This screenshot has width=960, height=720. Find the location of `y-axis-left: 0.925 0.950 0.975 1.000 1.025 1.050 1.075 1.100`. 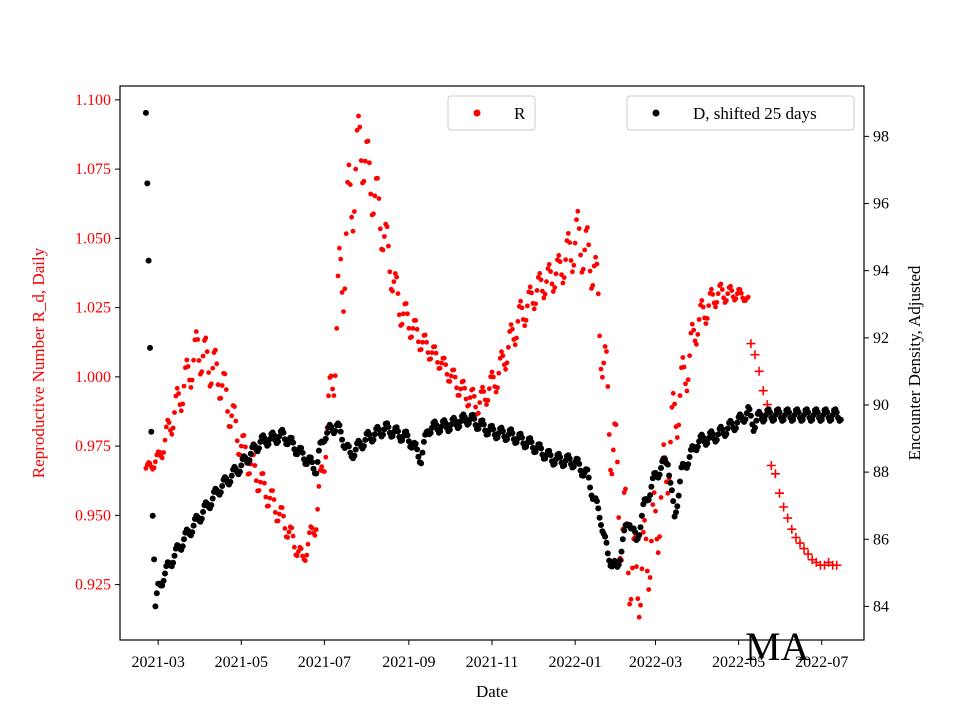

y-axis-left: 0.925 0.950 0.975 1.000 1.025 1.050 1.075 1.100 is located at coordinates (97, 343).